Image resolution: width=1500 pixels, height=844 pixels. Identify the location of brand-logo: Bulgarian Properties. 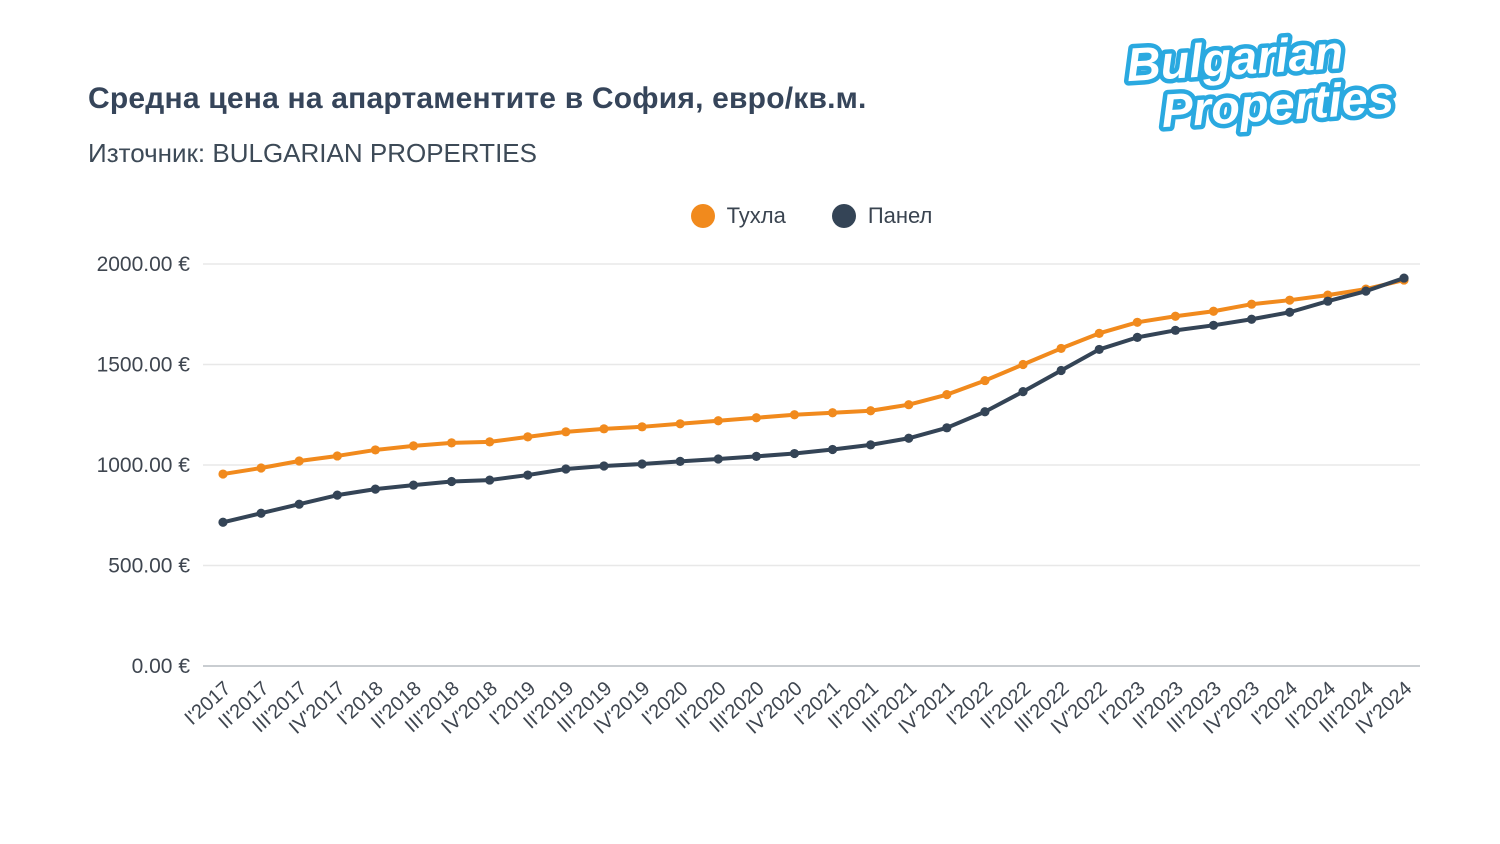
(1277, 82).